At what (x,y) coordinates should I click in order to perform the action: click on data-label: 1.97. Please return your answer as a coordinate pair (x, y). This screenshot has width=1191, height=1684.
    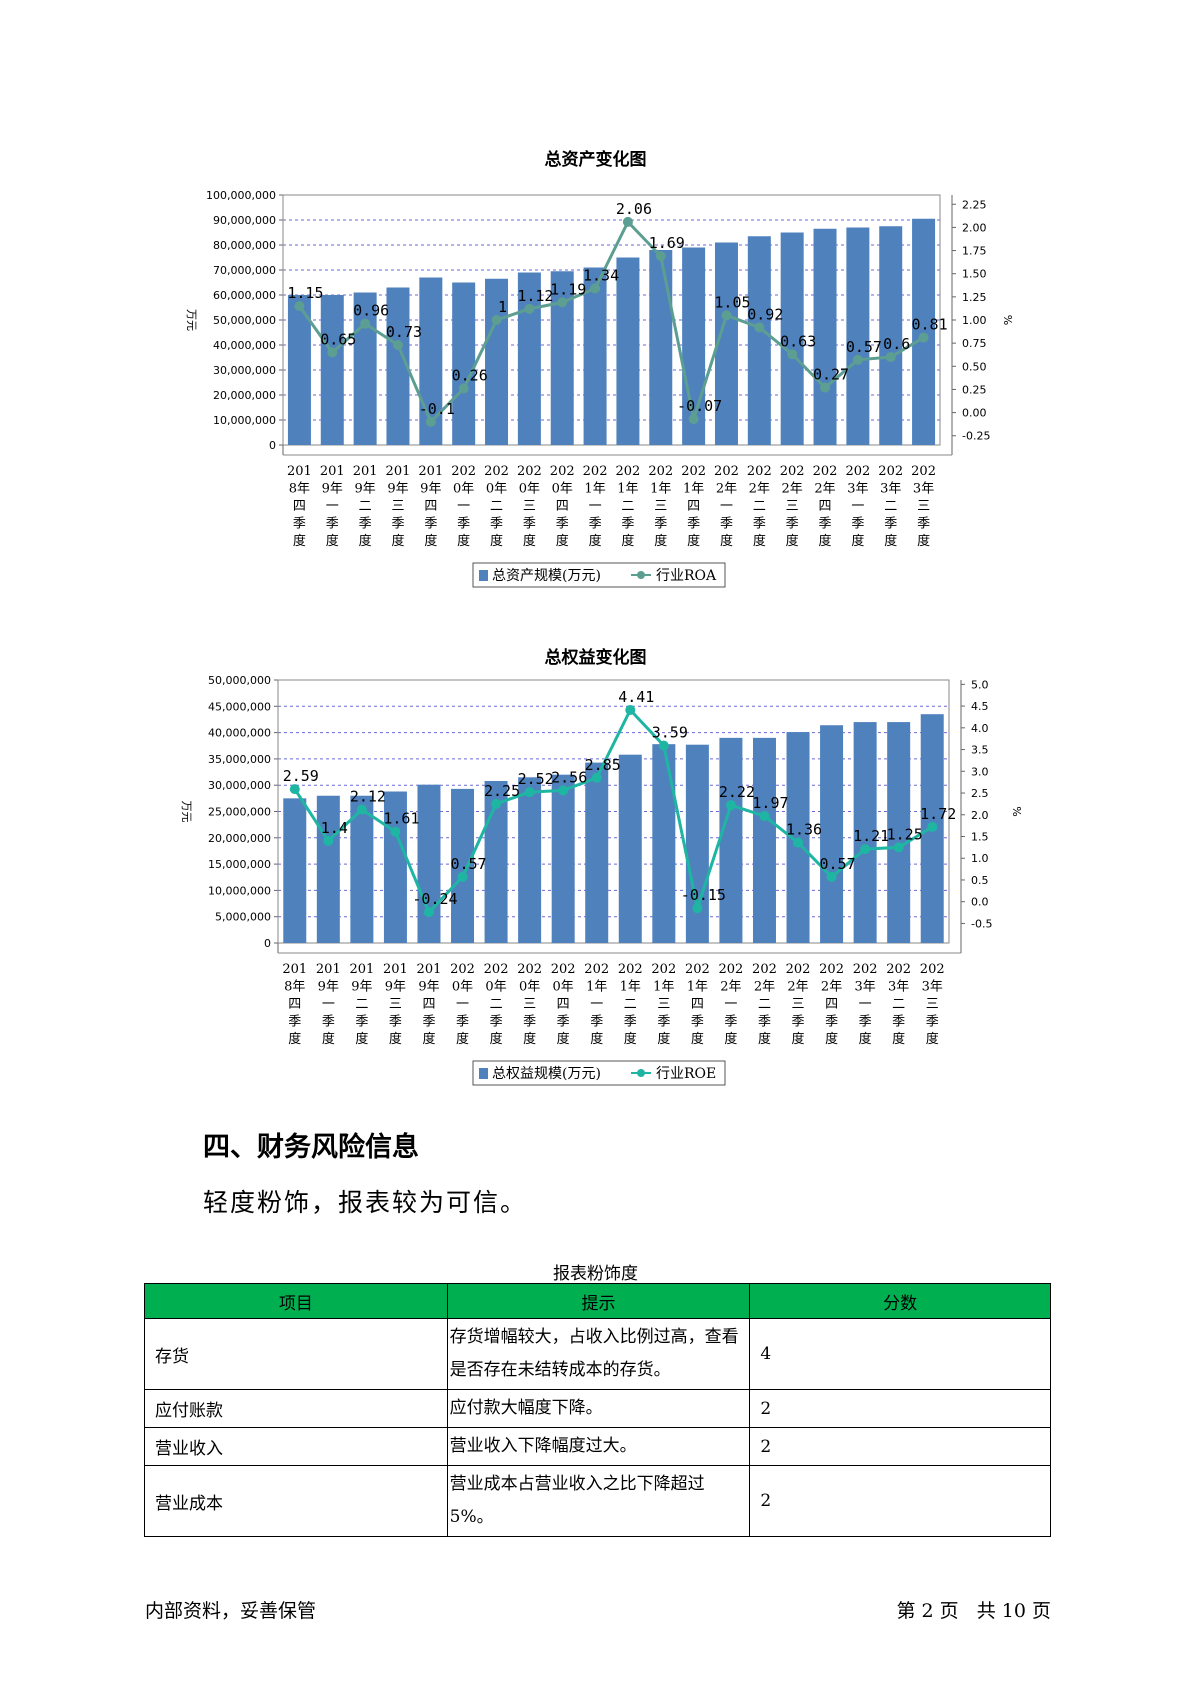
    Looking at the image, I should click on (770, 803).